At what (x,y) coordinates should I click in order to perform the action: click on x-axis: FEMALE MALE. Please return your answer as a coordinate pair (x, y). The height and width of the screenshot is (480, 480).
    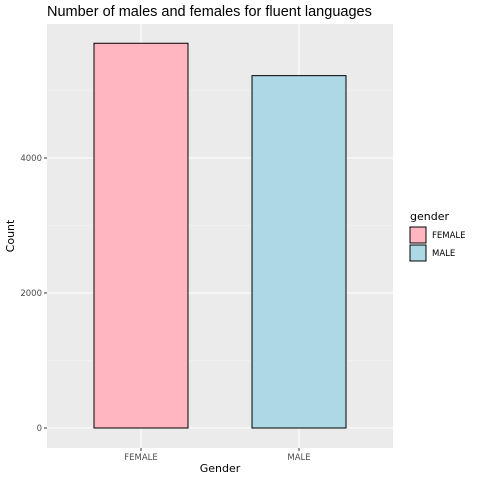
    Looking at the image, I should click on (217, 455).